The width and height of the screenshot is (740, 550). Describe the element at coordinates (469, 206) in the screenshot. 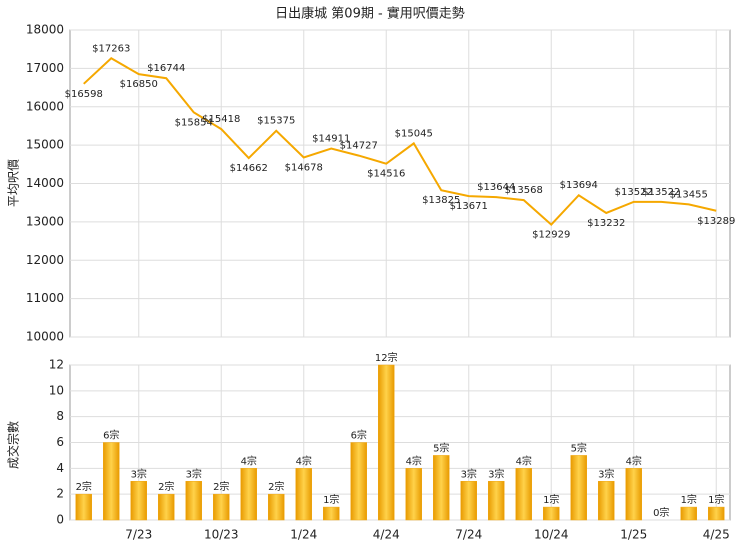

I see `data-label: $13671` at that location.